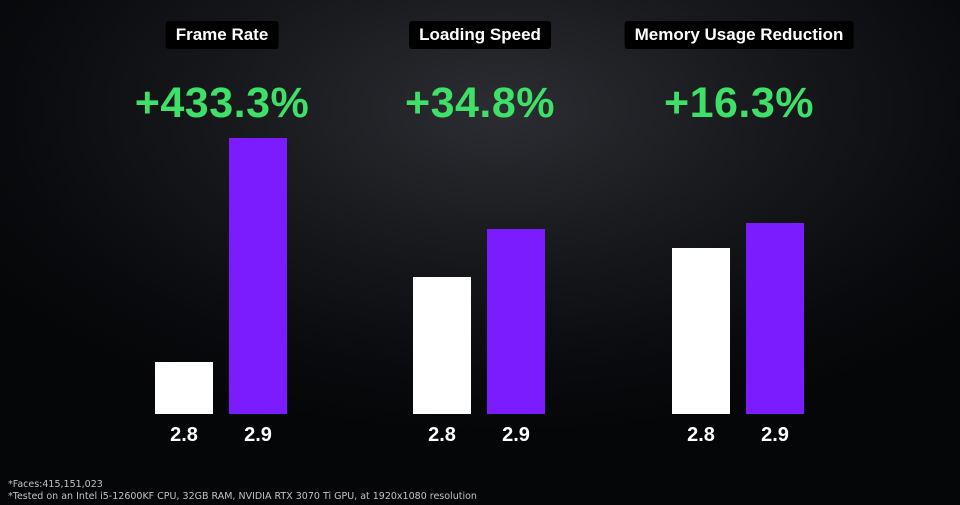 Image resolution: width=960 pixels, height=505 pixels. What do you see at coordinates (739, 35) in the screenshot?
I see `chart-title: Memory Usage Reduction` at bounding box center [739, 35].